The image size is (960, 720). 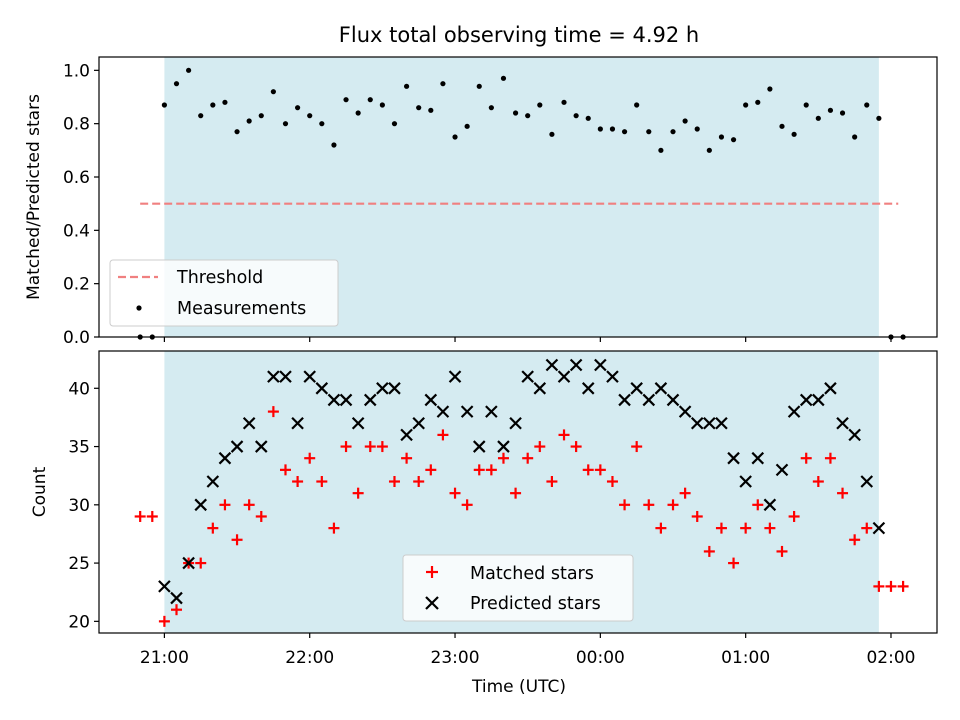 I want to click on ratio-y-tick-label: 0.2, so click(x=76, y=285).